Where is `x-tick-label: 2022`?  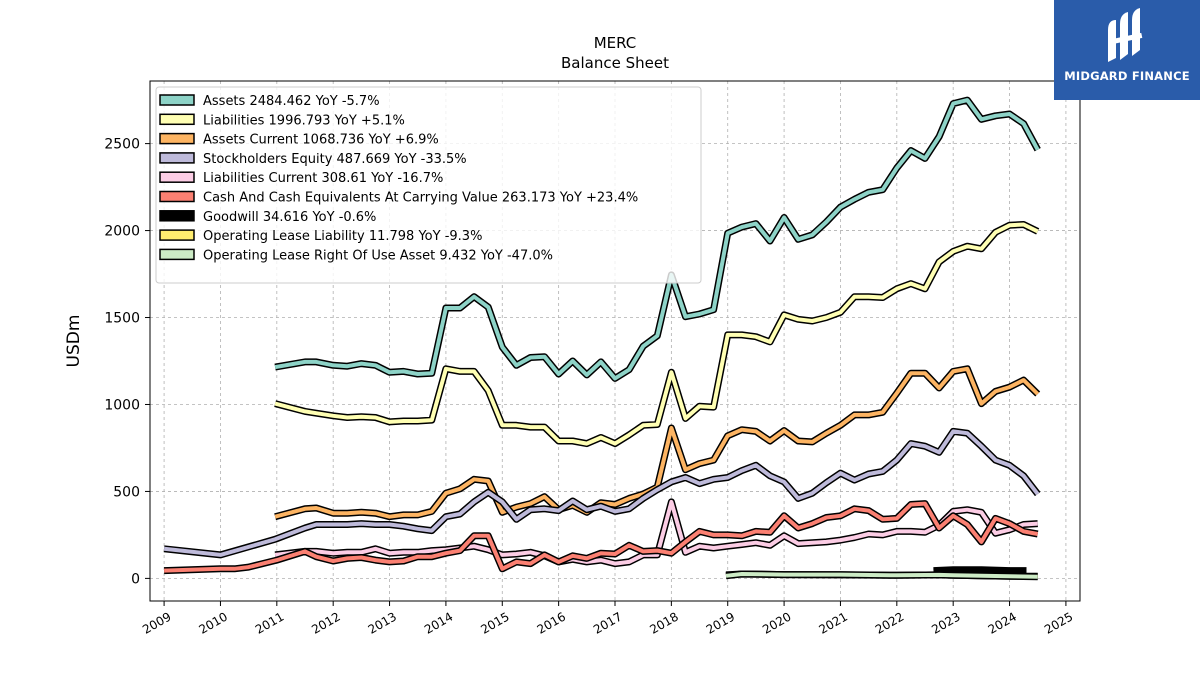
x-tick-label: 2022 is located at coordinates (889, 622).